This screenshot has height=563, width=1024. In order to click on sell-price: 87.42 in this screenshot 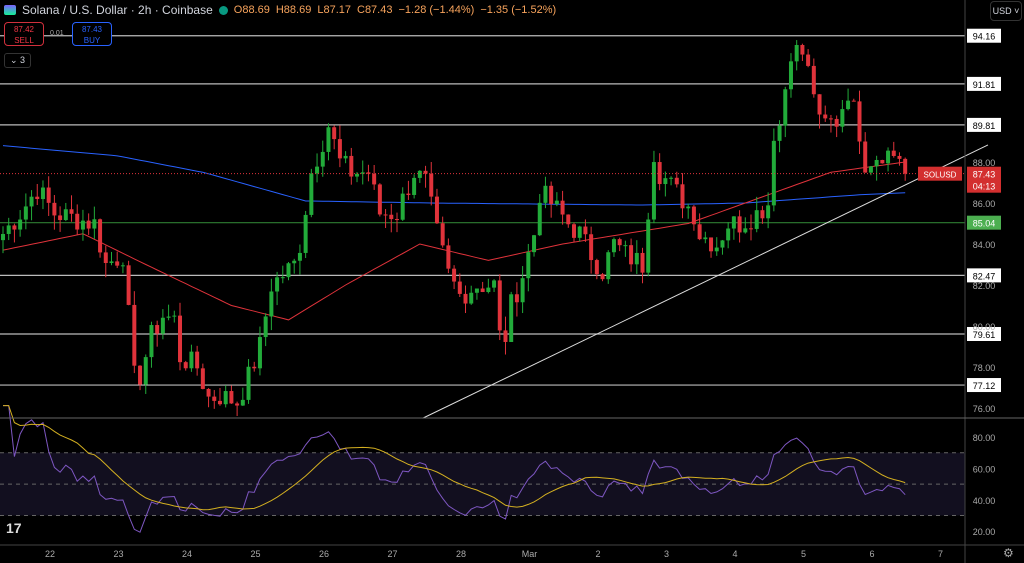, I will do `click(24, 29)`.